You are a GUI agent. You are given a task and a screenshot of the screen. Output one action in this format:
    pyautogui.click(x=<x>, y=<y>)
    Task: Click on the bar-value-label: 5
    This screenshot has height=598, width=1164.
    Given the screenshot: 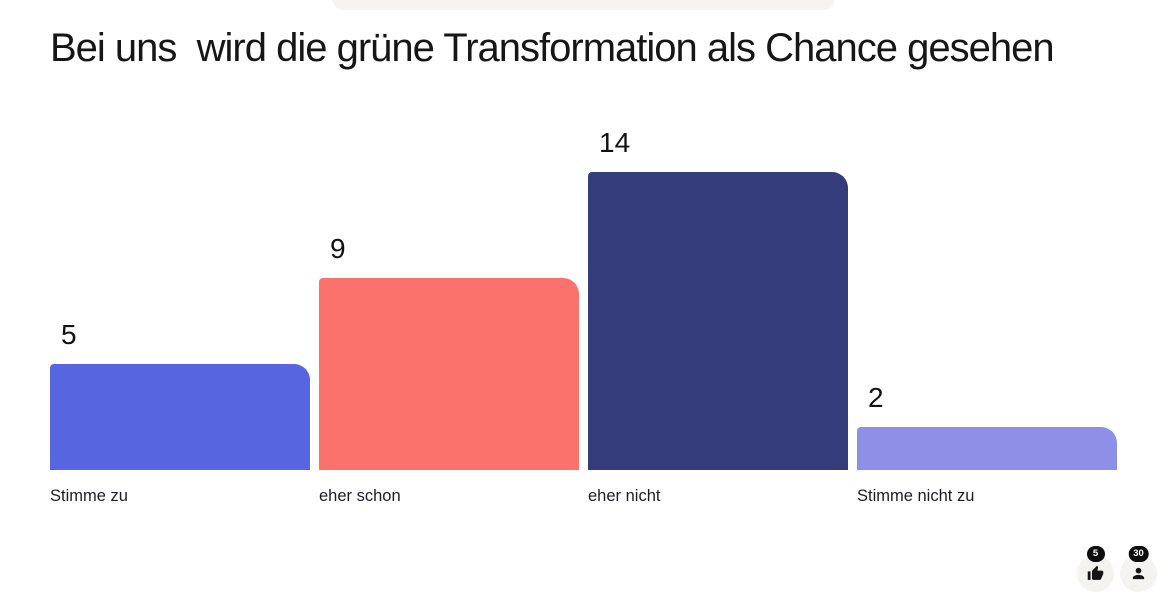 What is the action you would take?
    pyautogui.click(x=69, y=334)
    